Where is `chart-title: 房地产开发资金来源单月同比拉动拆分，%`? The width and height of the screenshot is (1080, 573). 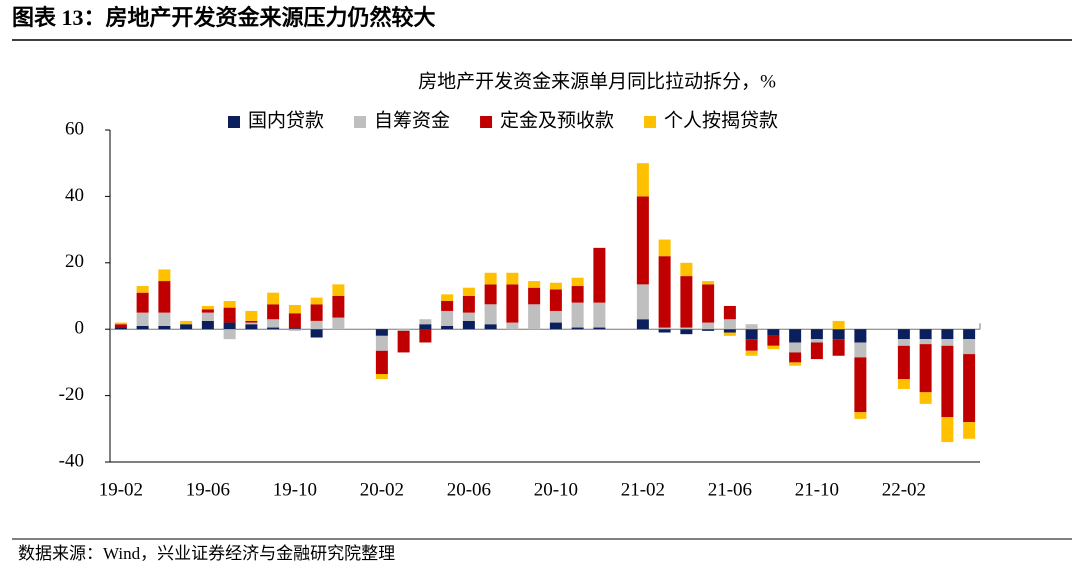
chart-title: 房地产开发资金来源单月同比拉动拆分，% is located at coordinates (597, 81).